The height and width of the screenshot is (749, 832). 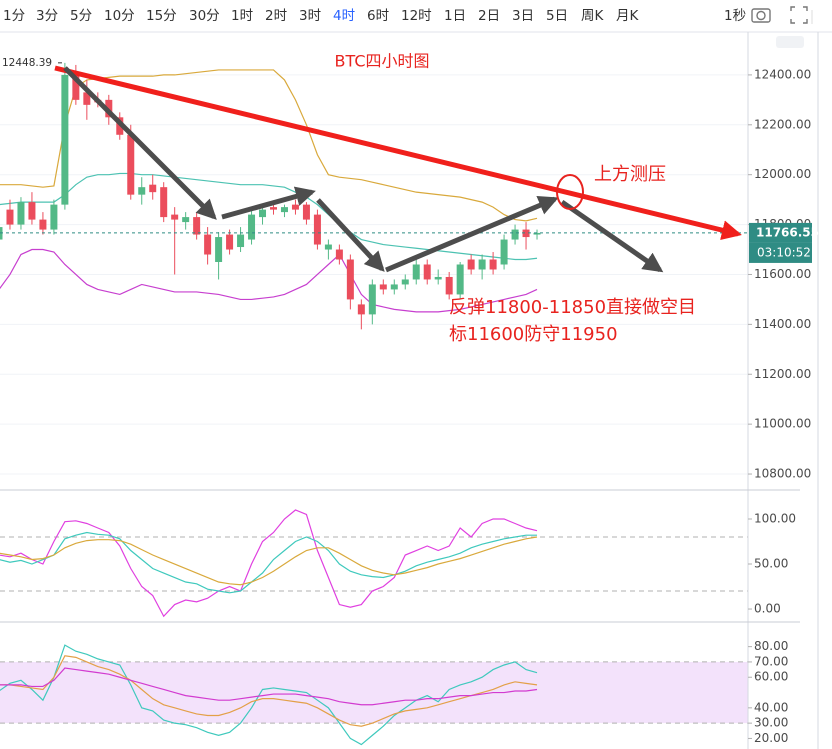 What do you see at coordinates (523, 16) in the screenshot?
I see `interval-button: 3日` at bounding box center [523, 16].